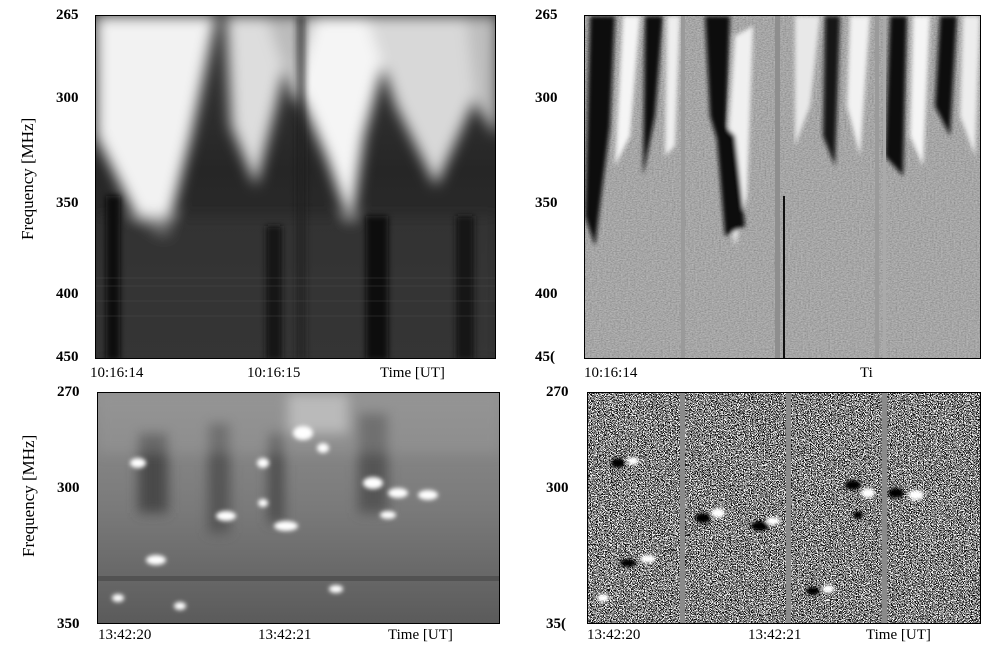 This screenshot has height=657, width=984. Describe the element at coordinates (775, 635) in the screenshot. I see `br-xtick-13-42-21: 13:42:21` at that location.